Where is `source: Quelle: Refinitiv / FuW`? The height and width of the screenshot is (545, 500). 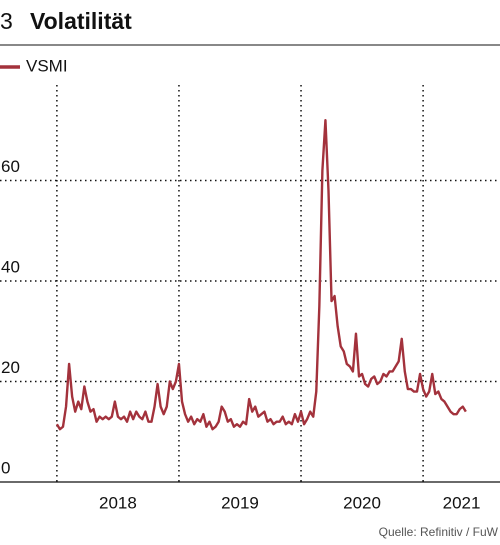
source: Quelle: Refinitiv / FuW is located at coordinates (439, 532).